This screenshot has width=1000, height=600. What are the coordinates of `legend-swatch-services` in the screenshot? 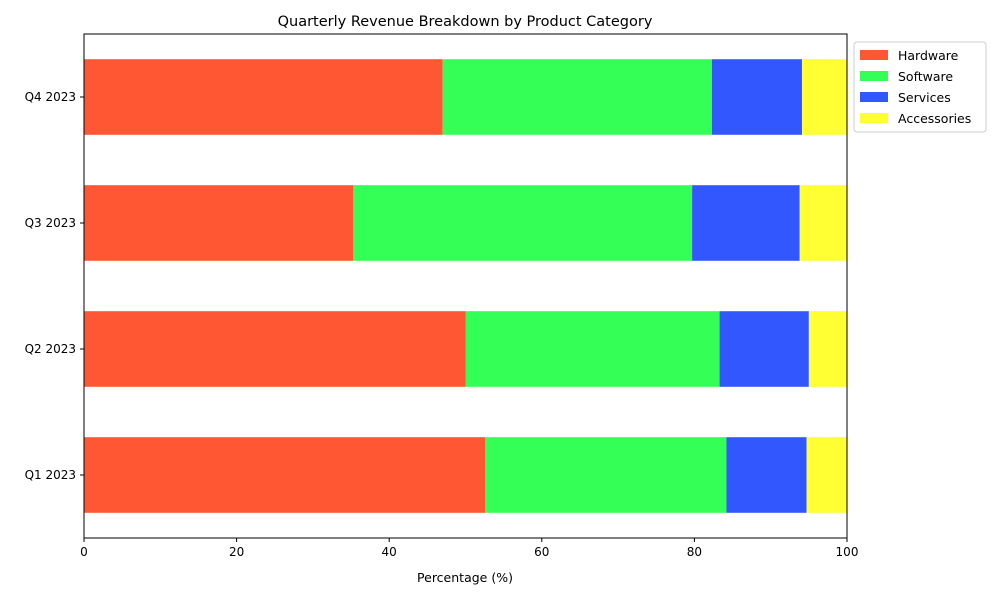 It's located at (874, 97).